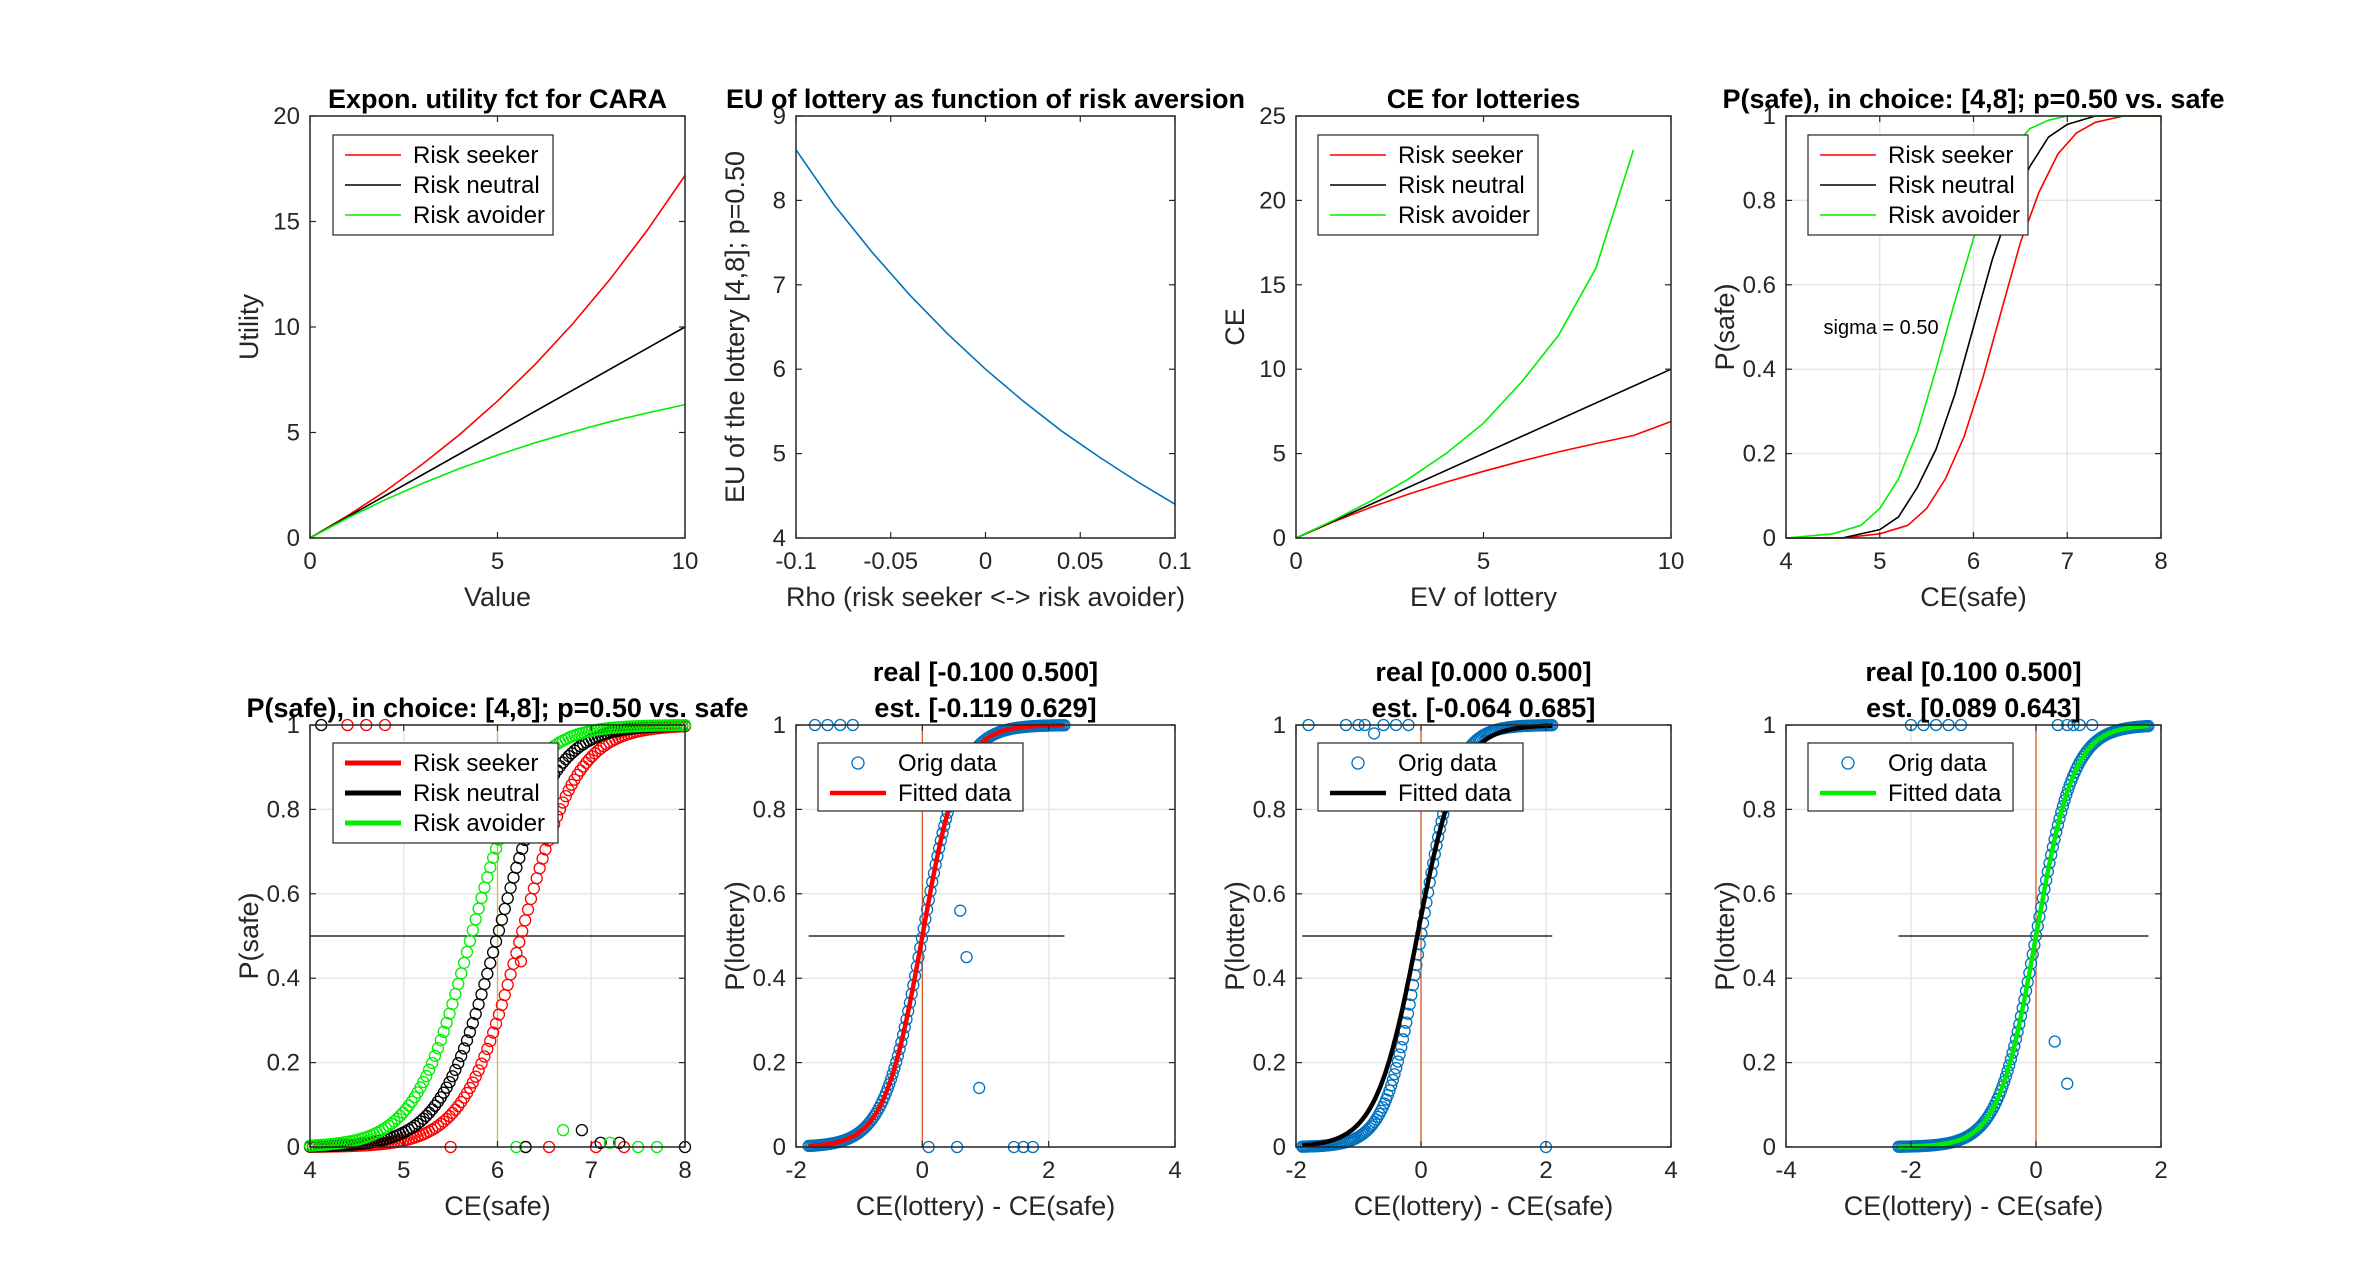  What do you see at coordinates (497, 99) in the screenshot?
I see `chart-title: Expon. utility fct for CARA` at bounding box center [497, 99].